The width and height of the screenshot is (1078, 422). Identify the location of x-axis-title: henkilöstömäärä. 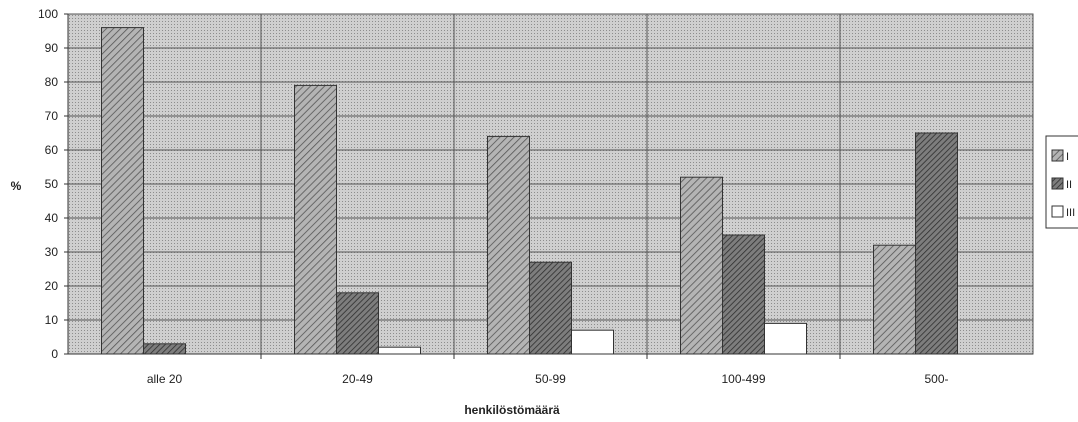
(512, 410).